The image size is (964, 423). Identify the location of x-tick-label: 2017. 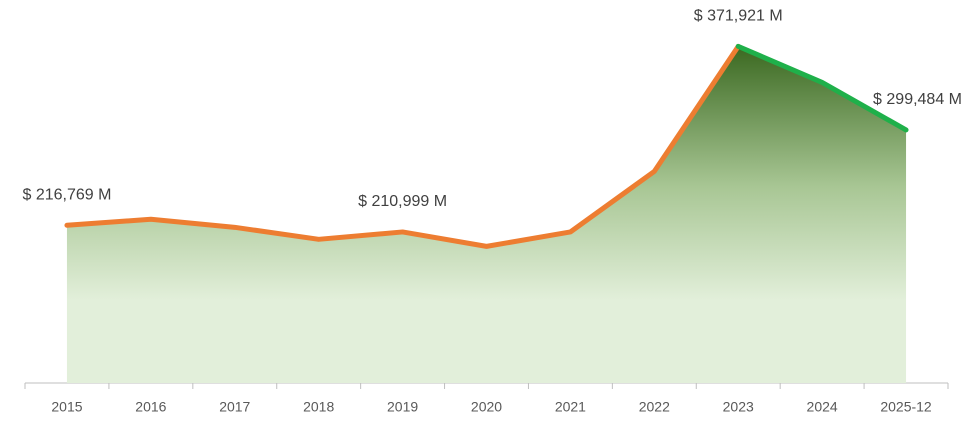
(234, 407).